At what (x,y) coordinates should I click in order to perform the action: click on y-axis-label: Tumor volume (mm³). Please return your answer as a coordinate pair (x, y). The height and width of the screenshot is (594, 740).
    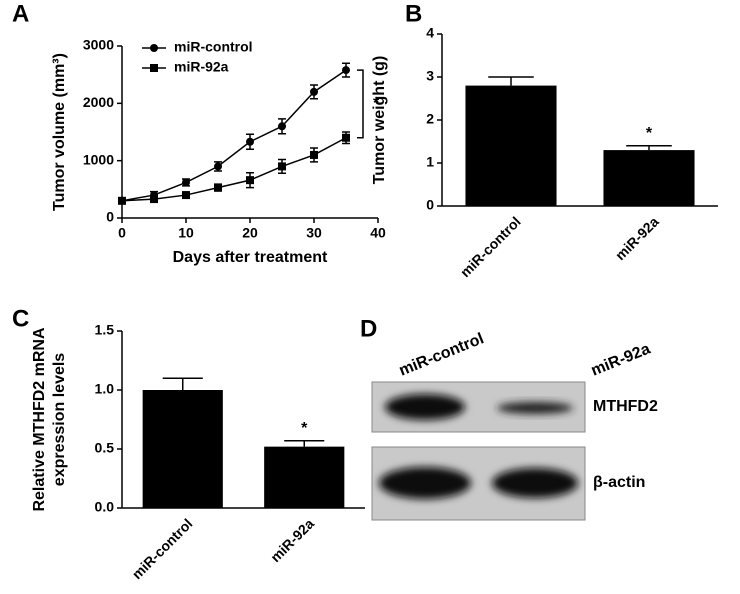
    Looking at the image, I should click on (59, 132).